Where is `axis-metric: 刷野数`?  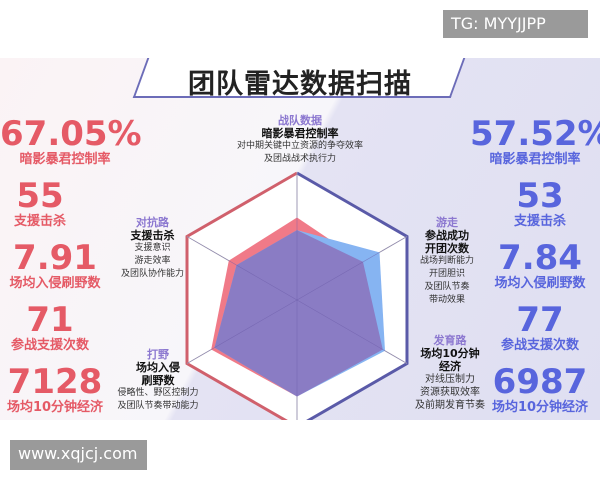
axis-metric: 刷野数 is located at coordinates (158, 380).